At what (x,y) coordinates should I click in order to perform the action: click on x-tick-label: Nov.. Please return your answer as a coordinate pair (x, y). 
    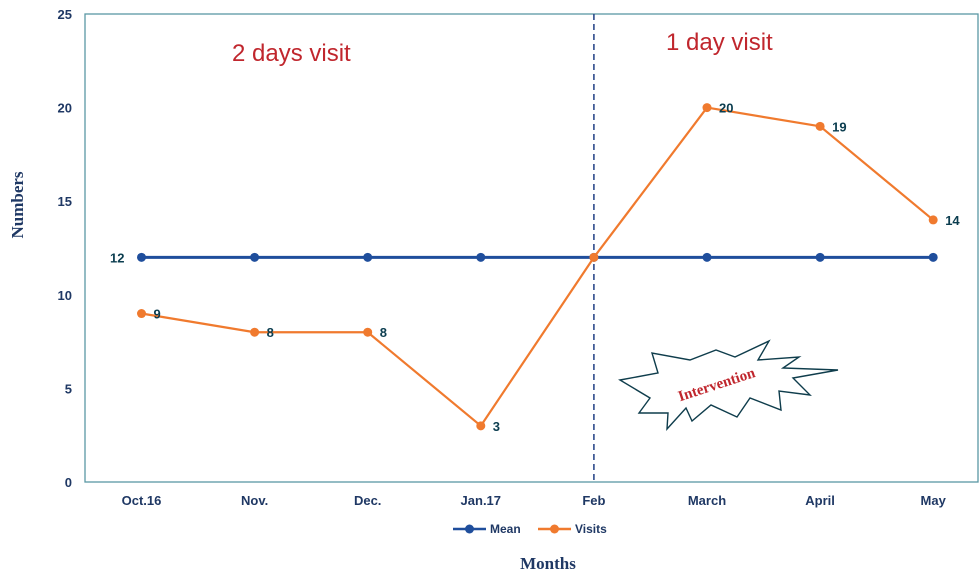
    Looking at the image, I should click on (254, 500).